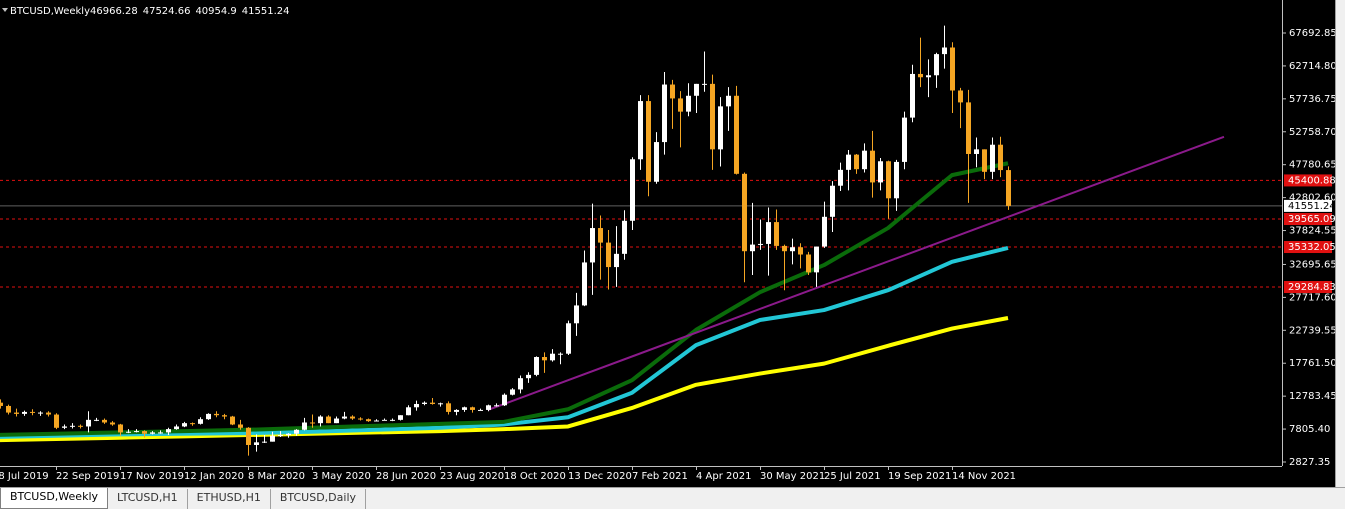 The height and width of the screenshot is (509, 1345). Describe the element at coordinates (1308, 205) in the screenshot. I see `price-label-box` at that location.